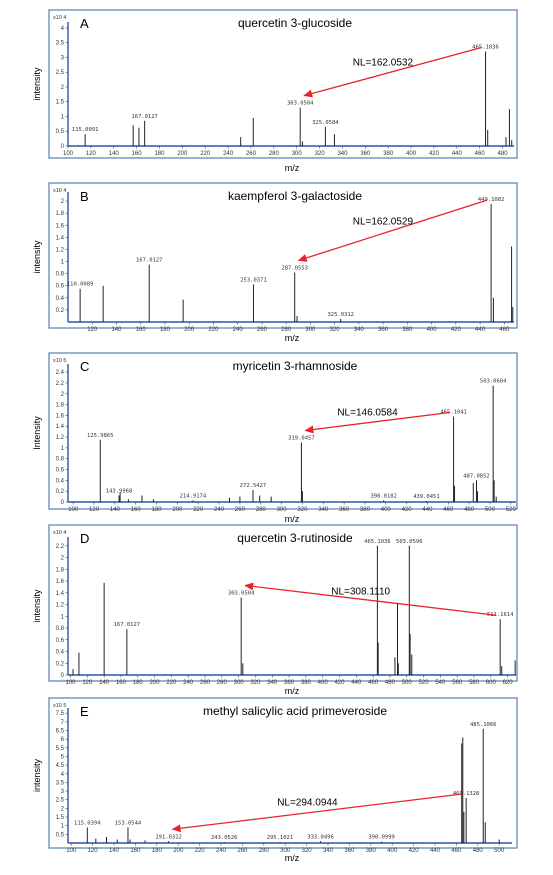 The height and width of the screenshot is (875, 553). Describe the element at coordinates (60, 818) in the screenshot. I see `y-tick-label: 1.5` at that location.